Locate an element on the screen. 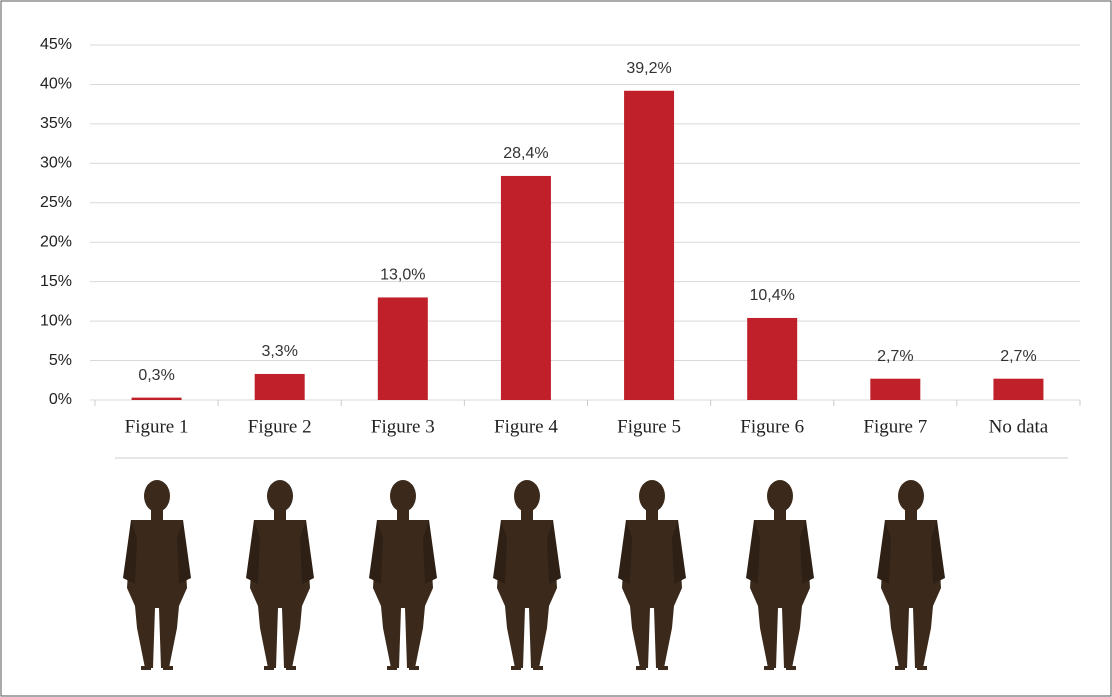  x-tick-label: Figure 5 is located at coordinates (649, 426).